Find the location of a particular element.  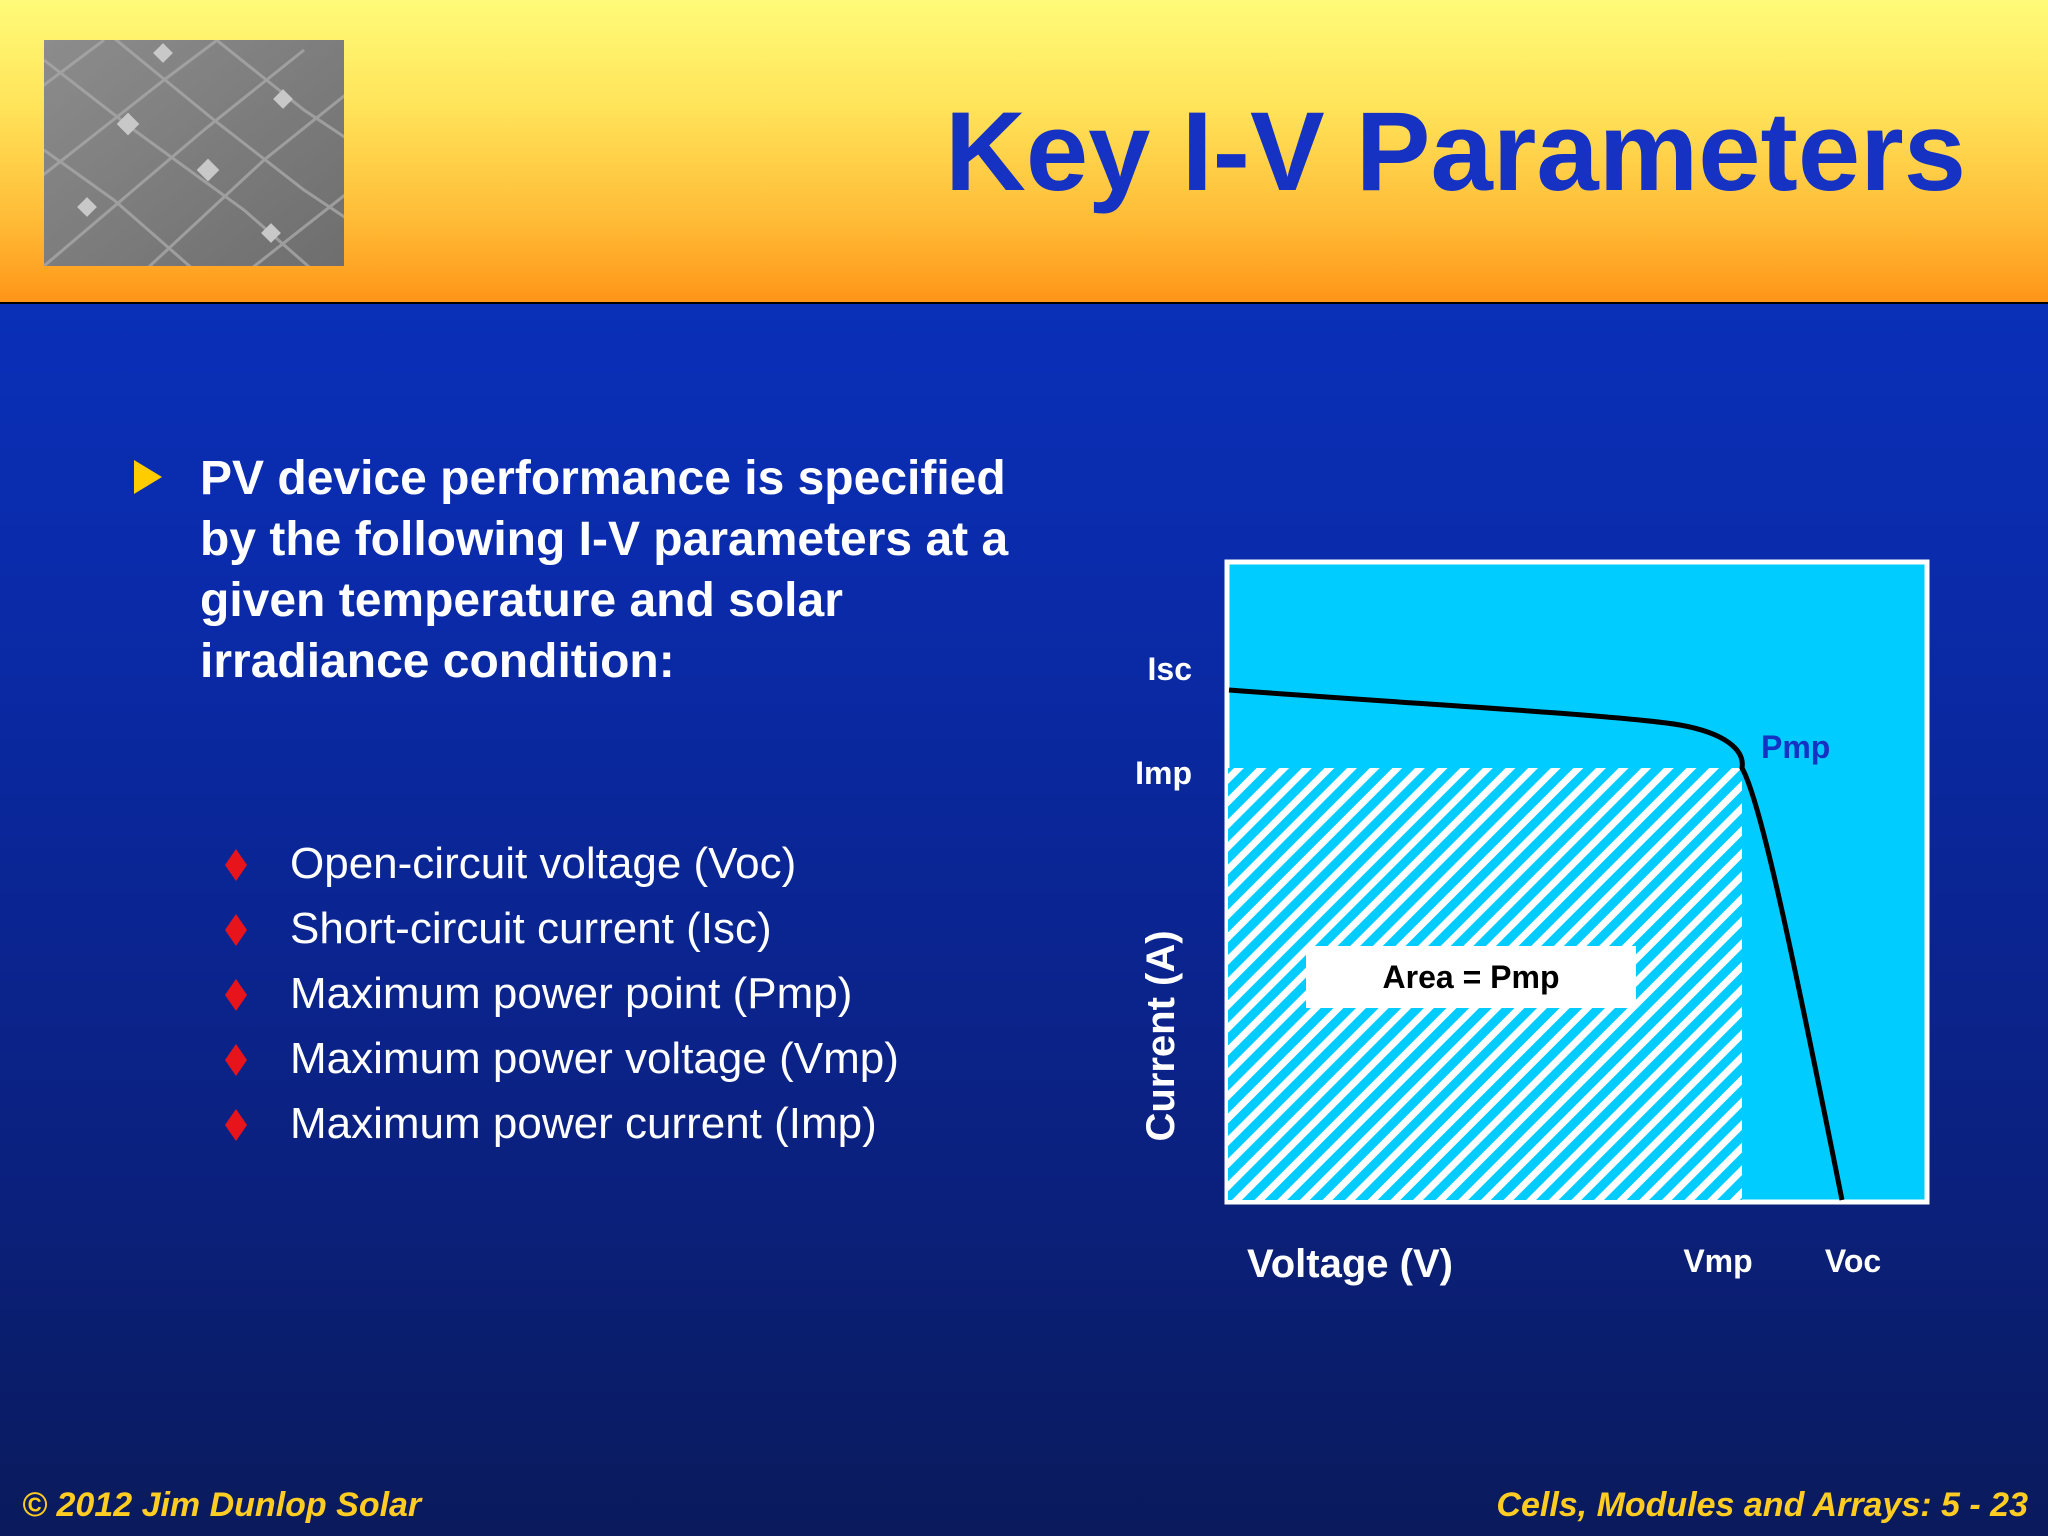

x-axis-label: Voltage (V) is located at coordinates (1350, 1264).